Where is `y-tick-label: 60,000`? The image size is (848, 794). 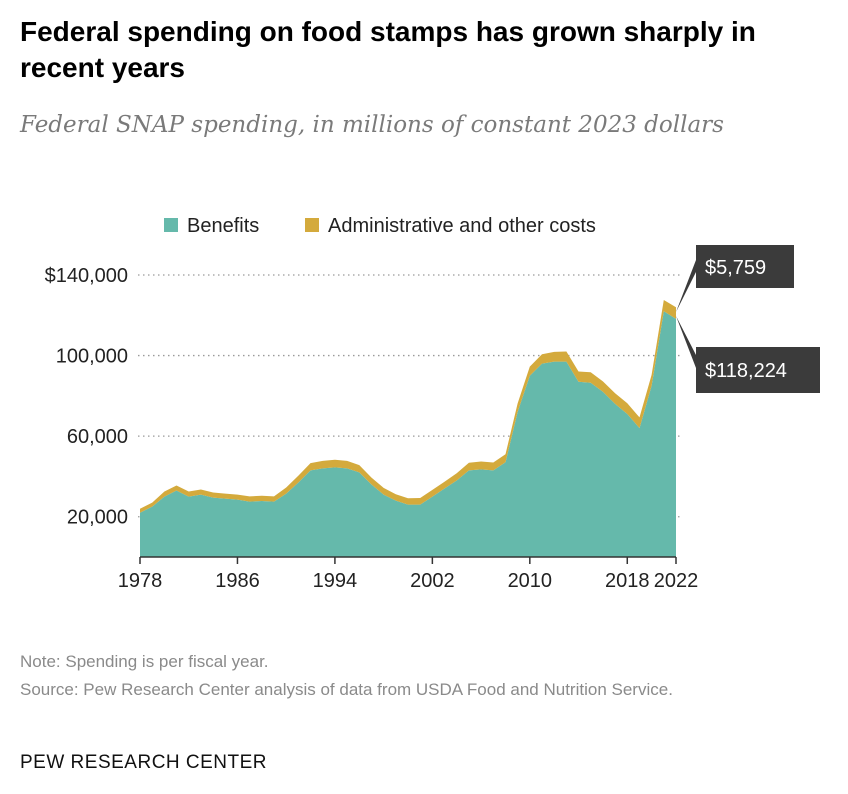
y-tick-label: 60,000 is located at coordinates (97, 437).